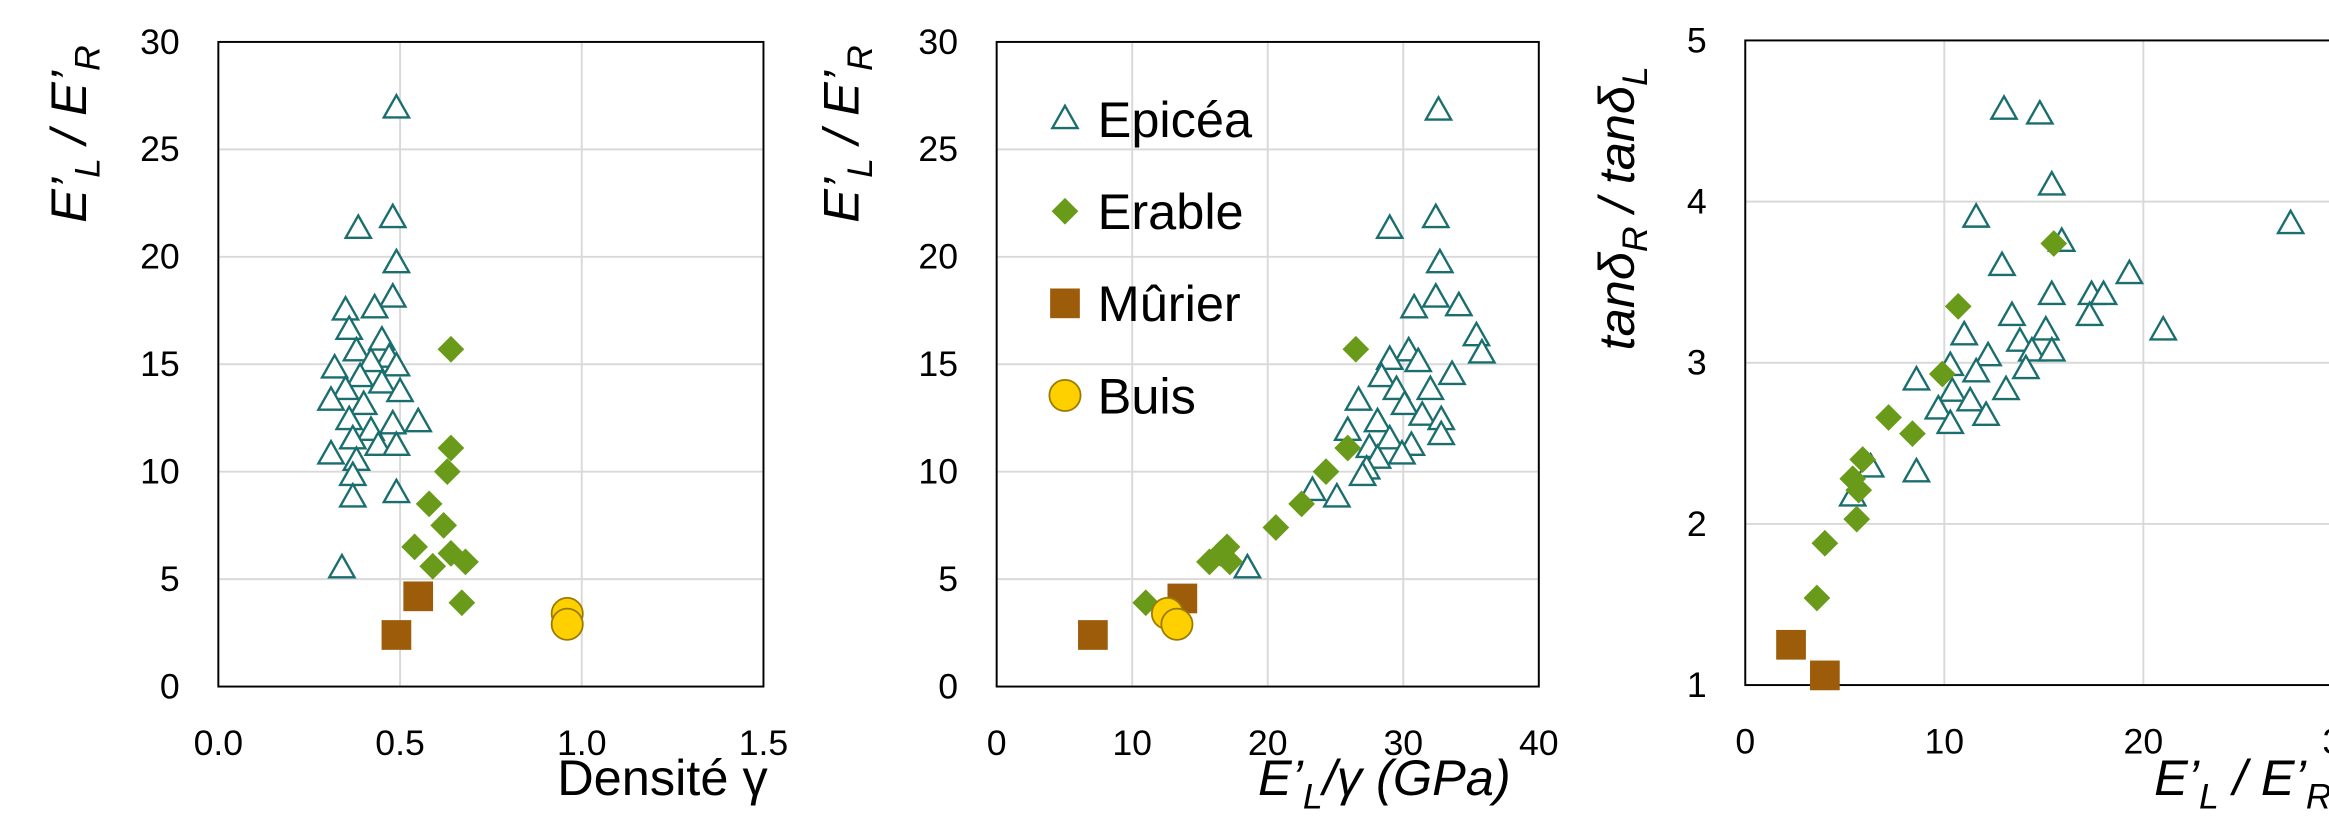 The height and width of the screenshot is (828, 2329). Describe the element at coordinates (160, 364) in the screenshot. I see `y-tick-label: 15` at that location.